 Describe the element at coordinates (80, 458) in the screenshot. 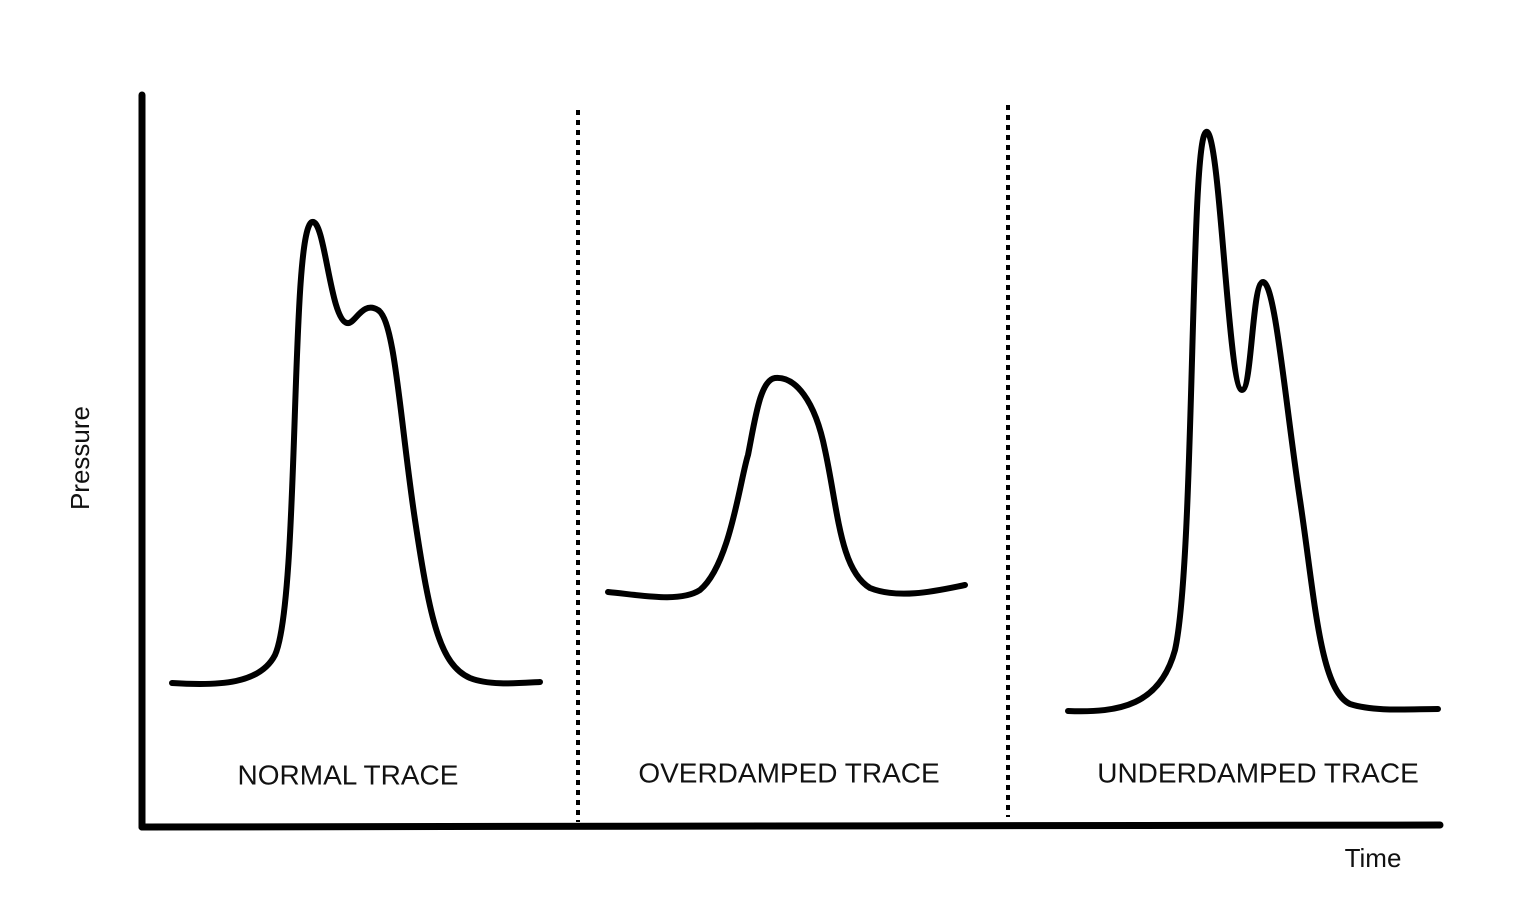

I see `y-axis-label: Pressure` at that location.